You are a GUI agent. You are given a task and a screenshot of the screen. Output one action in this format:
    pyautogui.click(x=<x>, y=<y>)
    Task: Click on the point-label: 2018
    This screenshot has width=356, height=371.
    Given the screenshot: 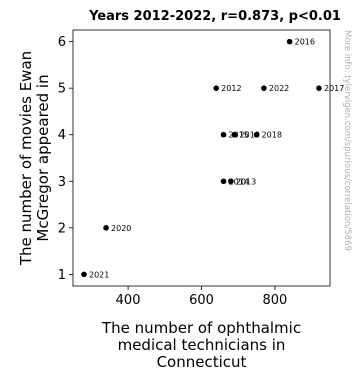 What is the action you would take?
    pyautogui.click(x=272, y=135)
    